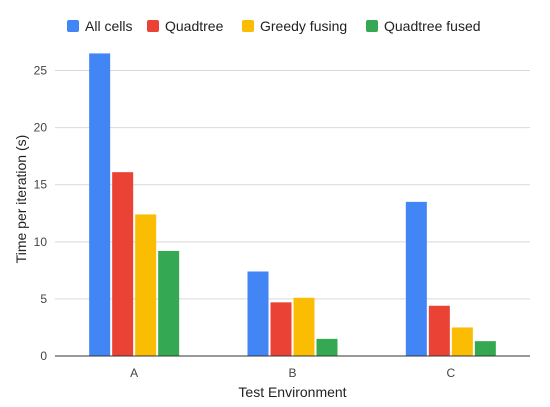 Image resolution: width=550 pixels, height=407 pixels. What do you see at coordinates (41, 242) in the screenshot?
I see `y-tick-label: 10` at bounding box center [41, 242].